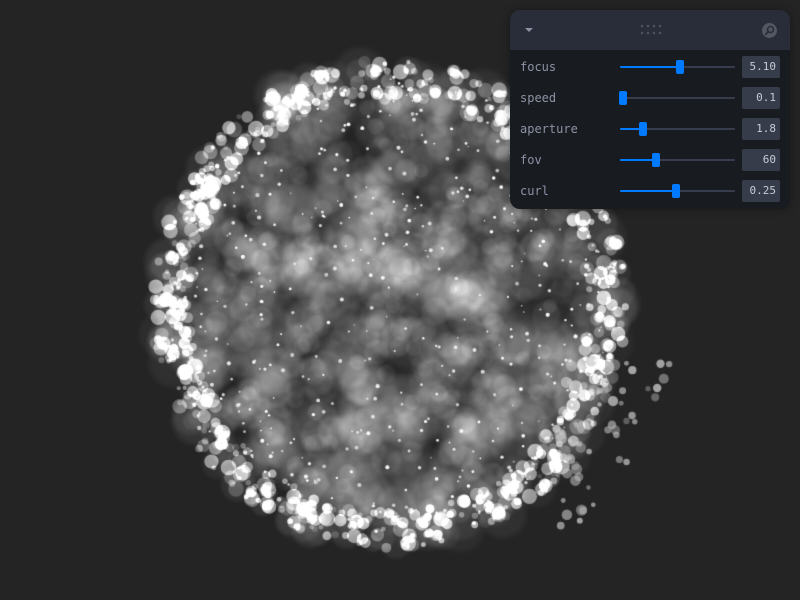 The width and height of the screenshot is (800, 600). I want to click on fov-slider, so click(677, 160).